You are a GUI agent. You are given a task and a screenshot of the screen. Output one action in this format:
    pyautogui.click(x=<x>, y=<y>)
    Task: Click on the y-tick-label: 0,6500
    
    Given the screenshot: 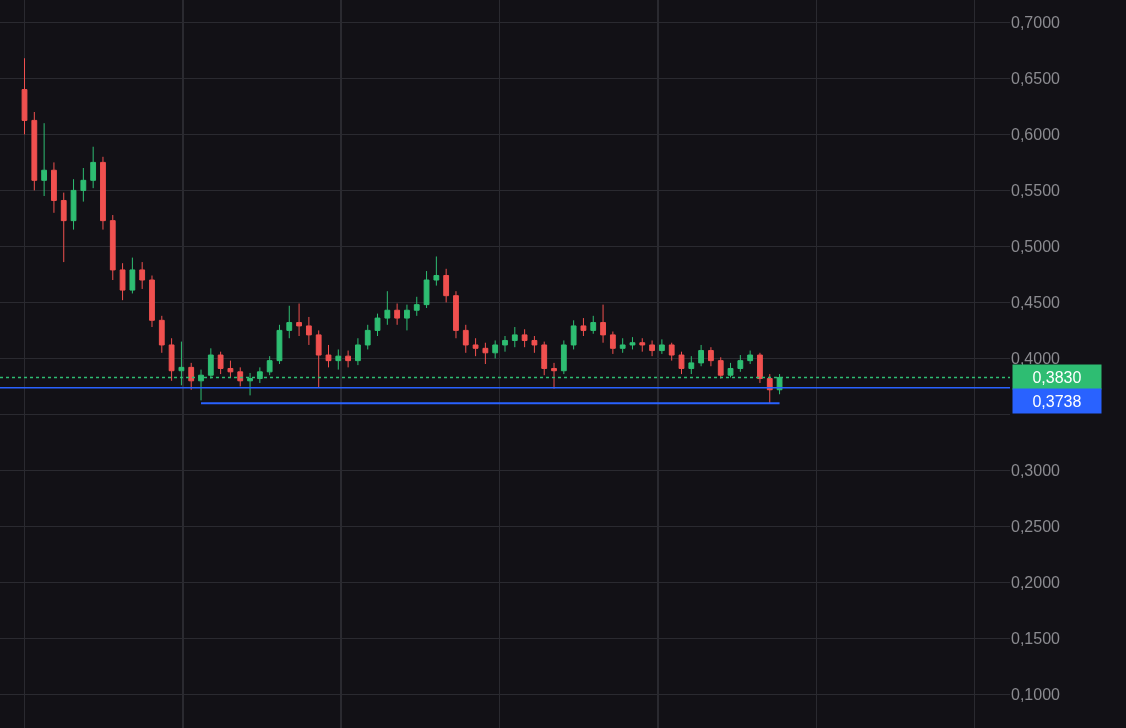 What is the action you would take?
    pyautogui.click(x=1036, y=78)
    